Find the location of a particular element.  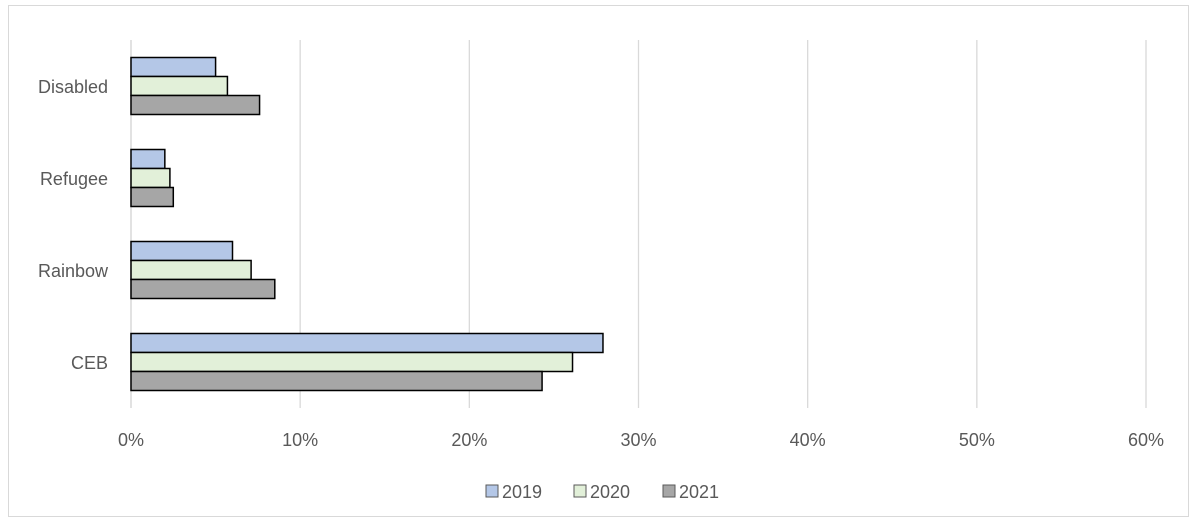

x-tick-label: 20% is located at coordinates (469, 440).